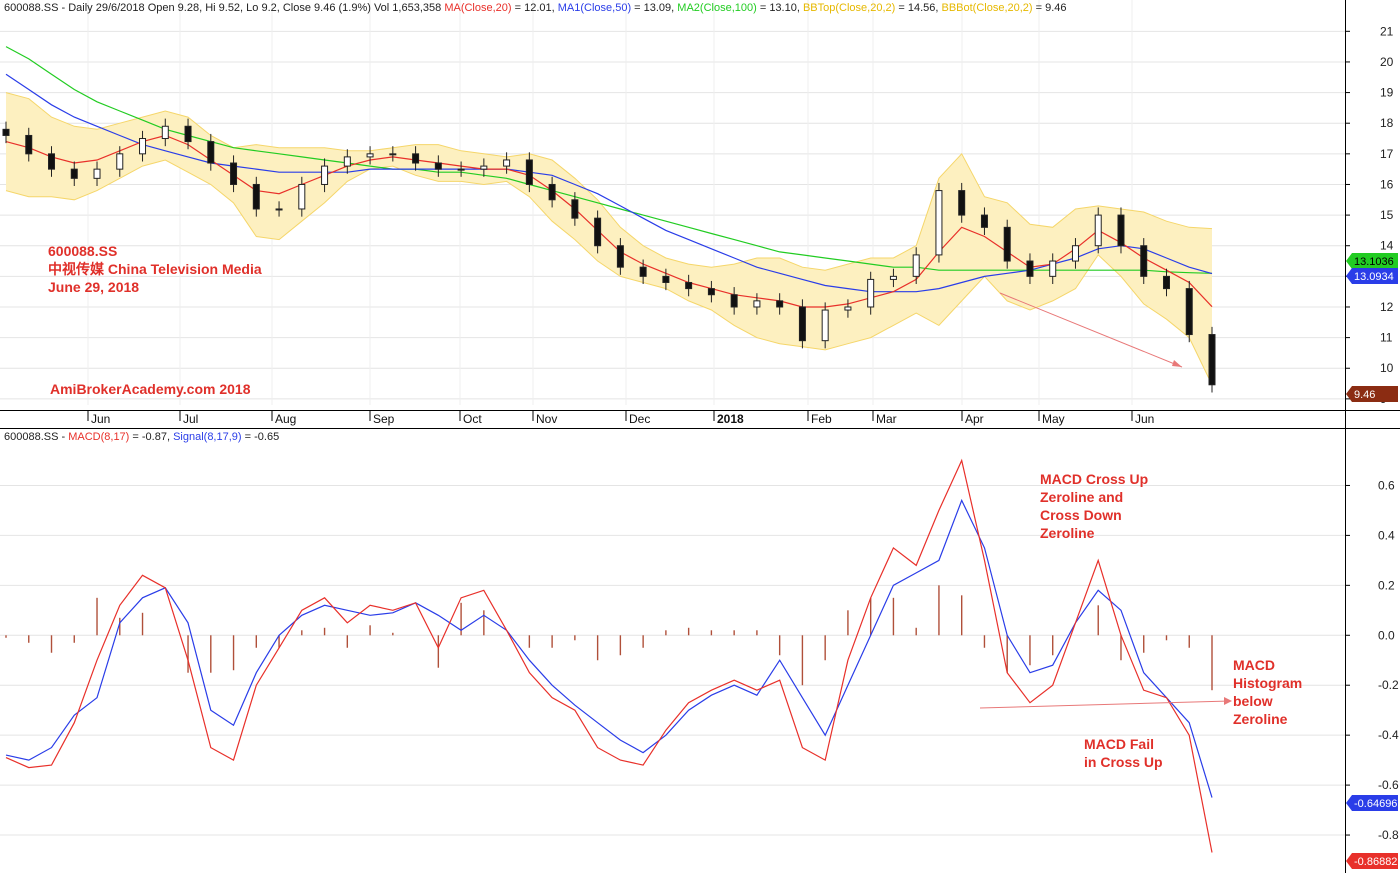  I want to click on macd-value: = -0.87,, so click(149, 437).